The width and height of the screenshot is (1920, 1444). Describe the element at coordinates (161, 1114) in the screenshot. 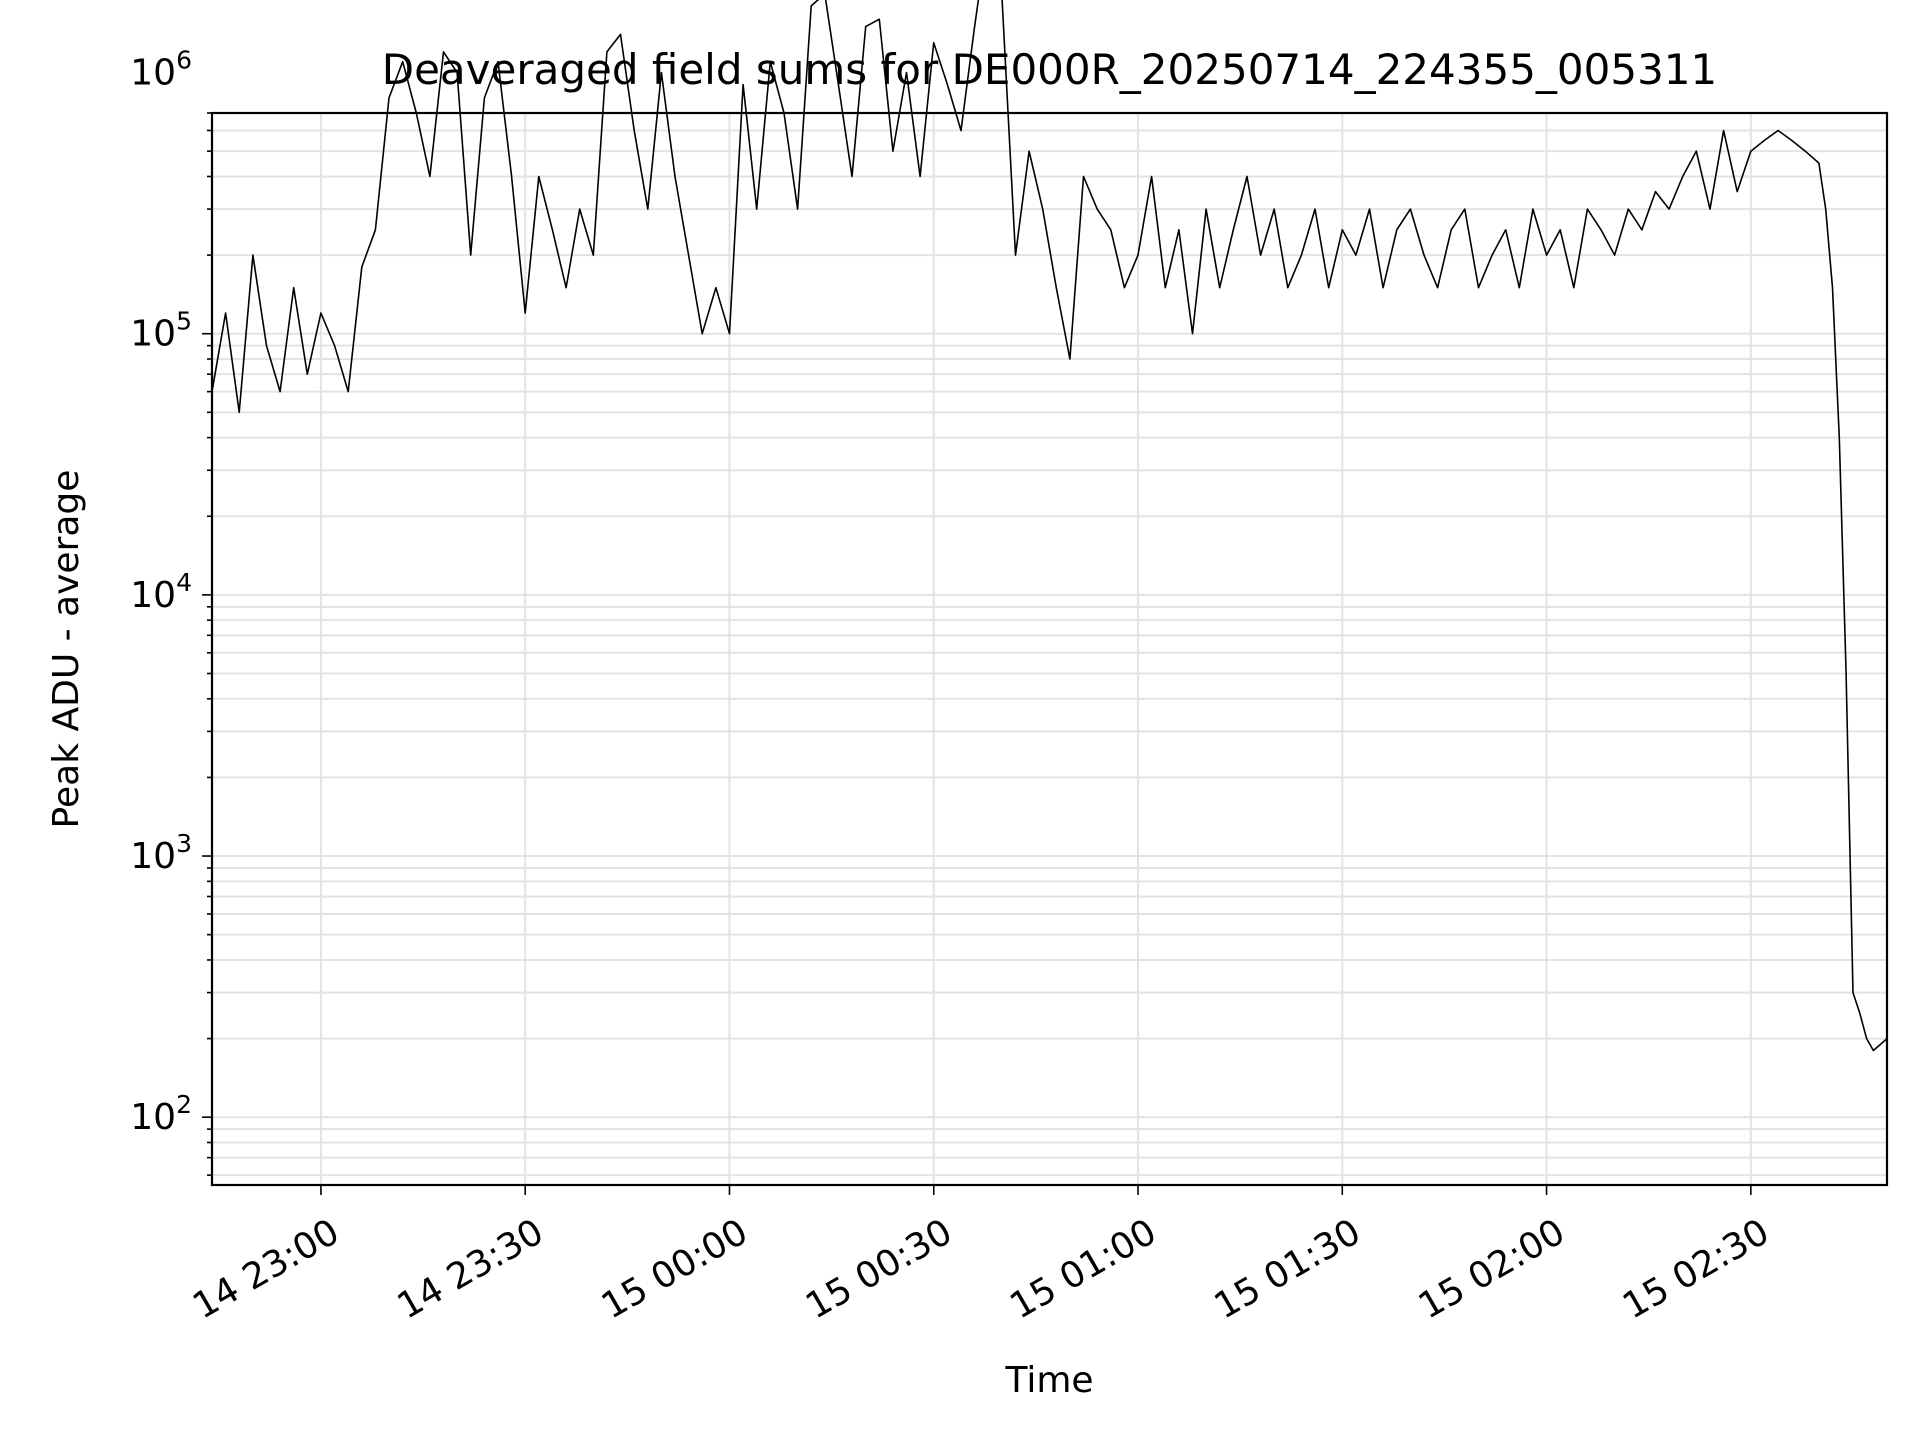

I see `y-tick-label: 10²` at that location.